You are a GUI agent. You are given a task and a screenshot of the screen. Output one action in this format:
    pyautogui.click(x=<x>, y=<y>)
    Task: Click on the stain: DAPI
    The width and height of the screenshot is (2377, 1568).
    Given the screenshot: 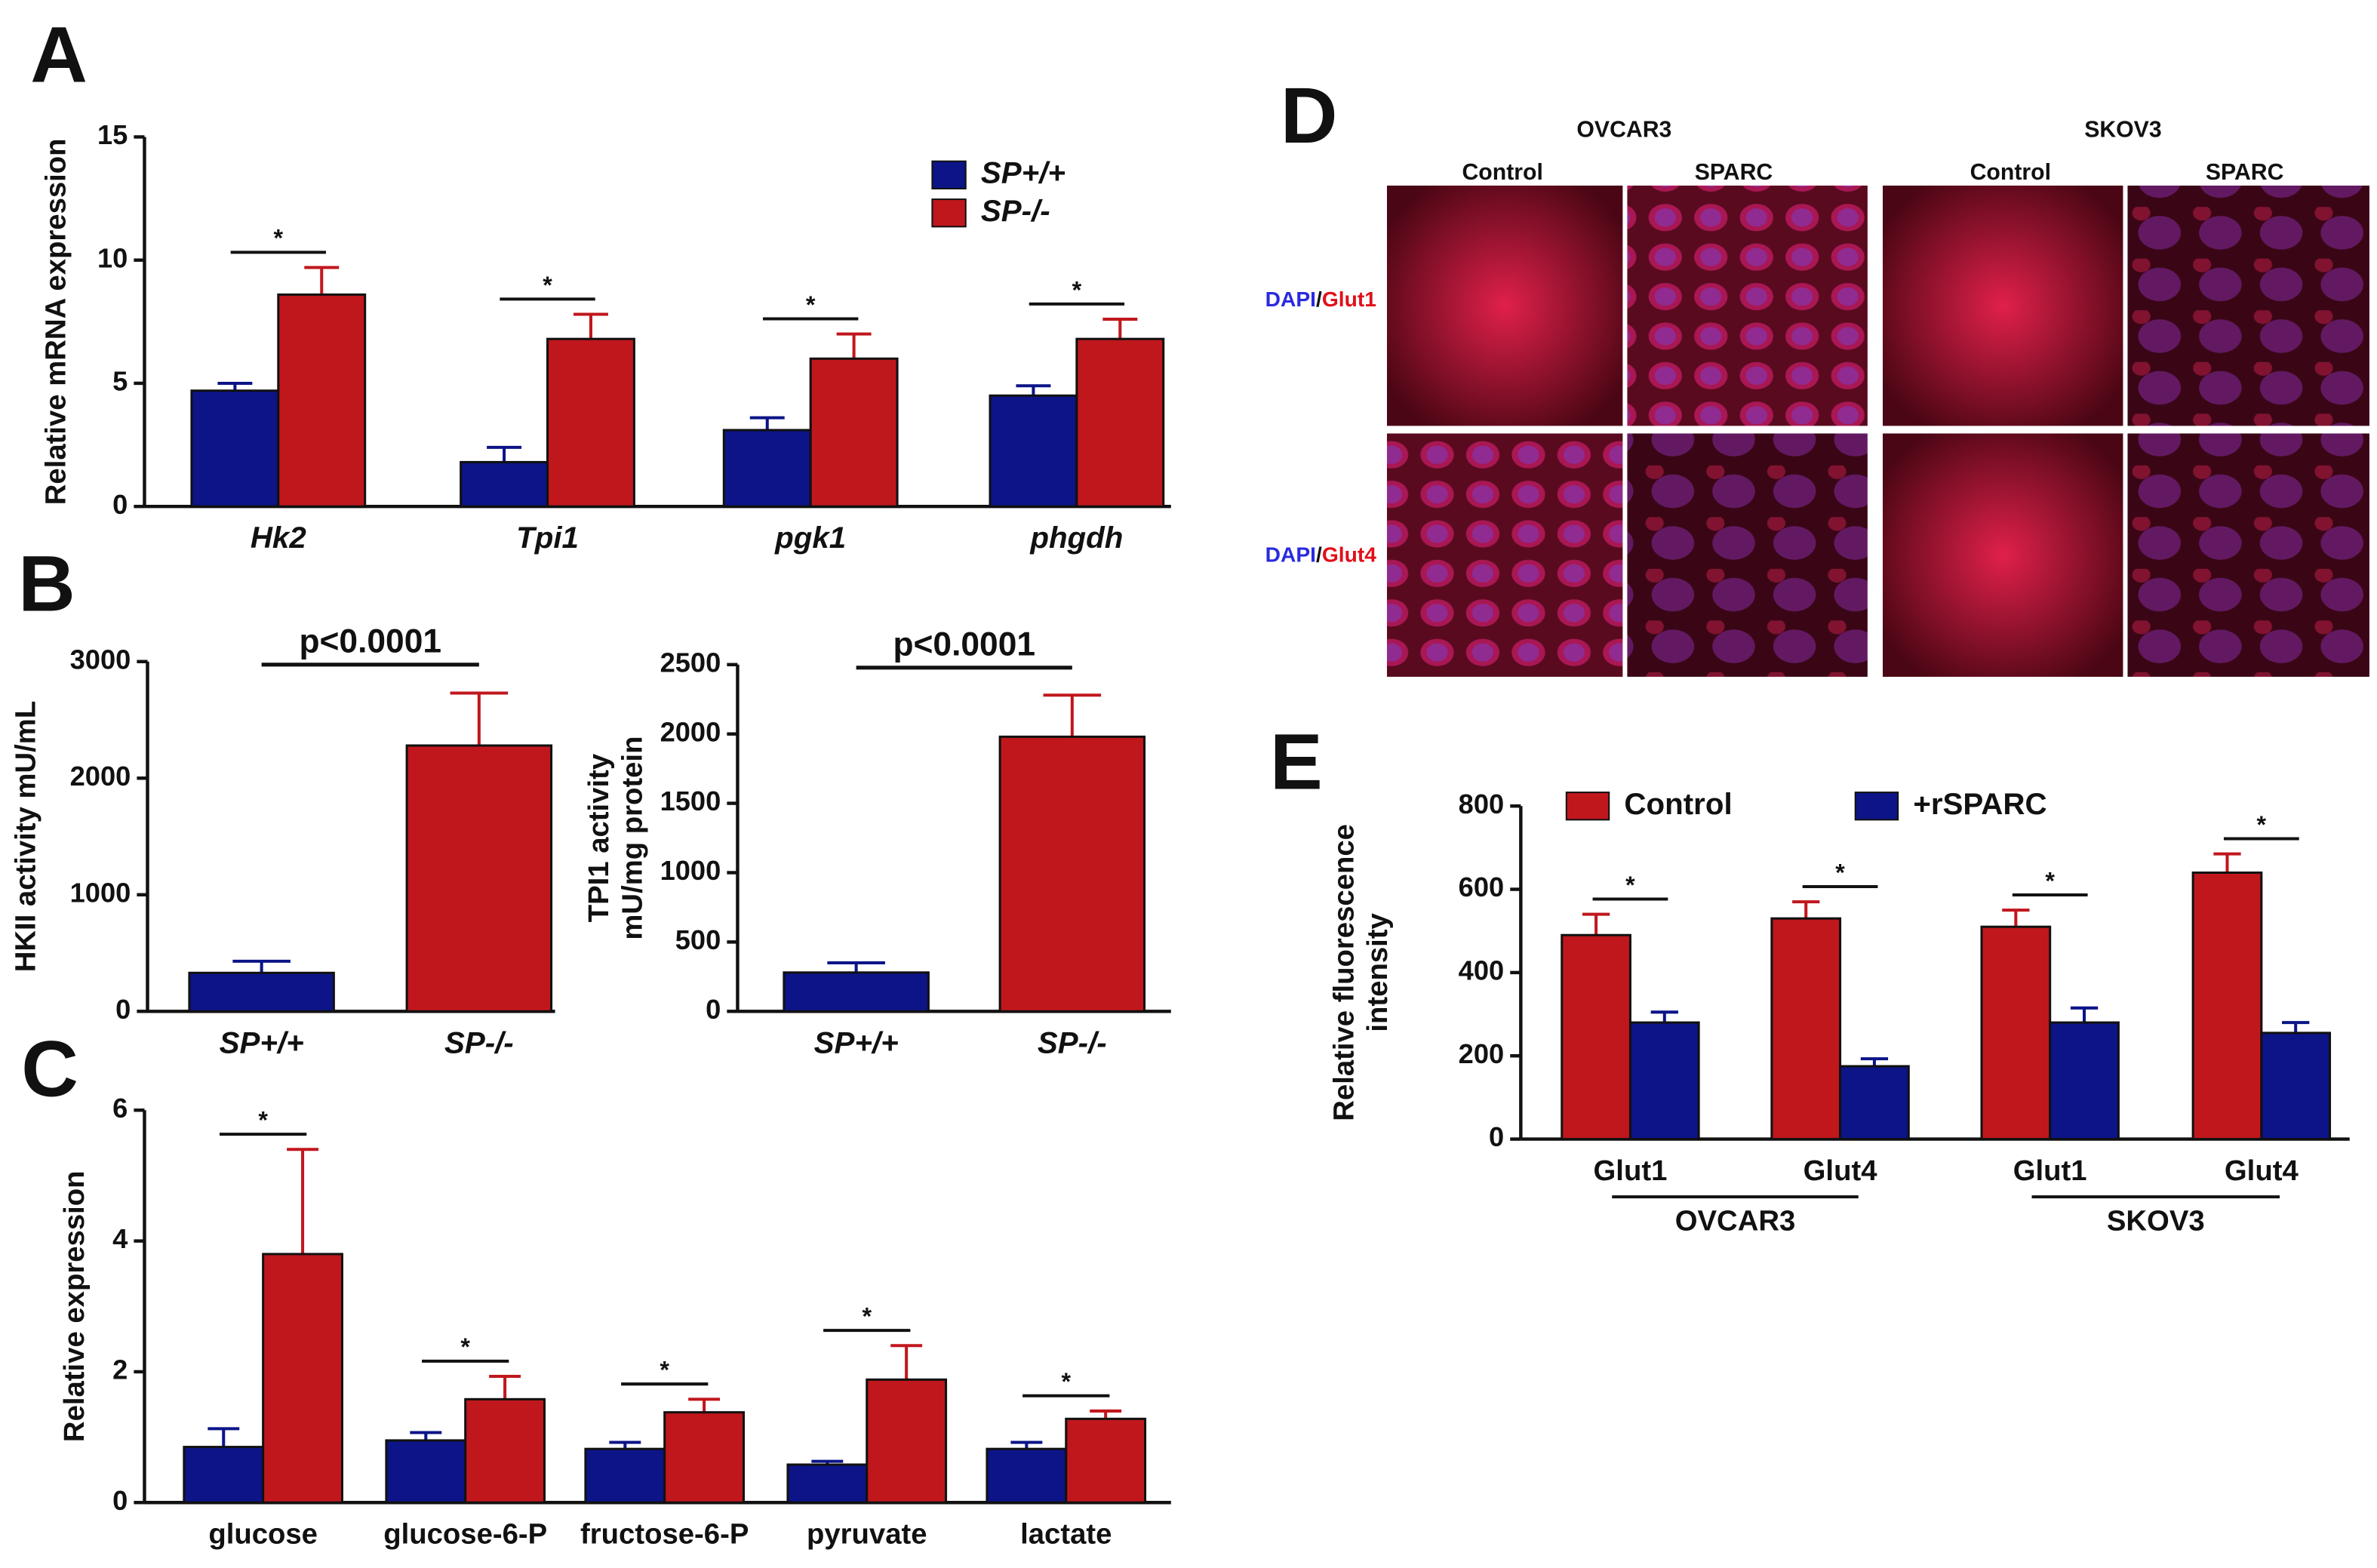 What is the action you would take?
    pyautogui.click(x=1291, y=555)
    